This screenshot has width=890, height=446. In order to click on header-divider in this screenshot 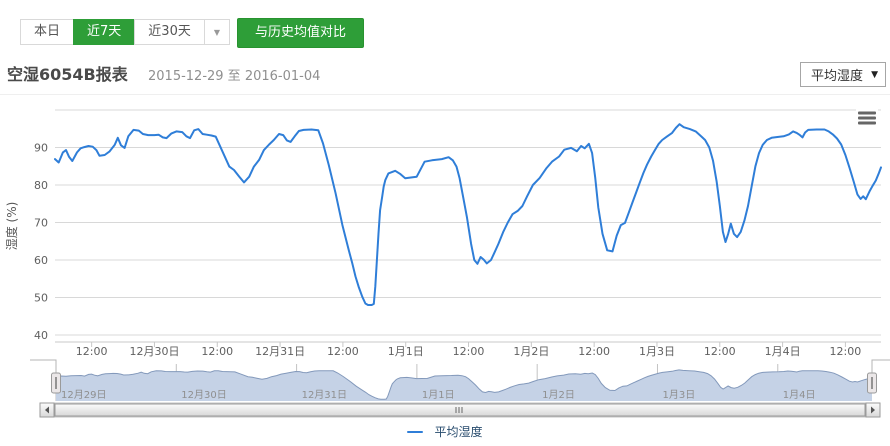, I will do `click(445, 94)`.